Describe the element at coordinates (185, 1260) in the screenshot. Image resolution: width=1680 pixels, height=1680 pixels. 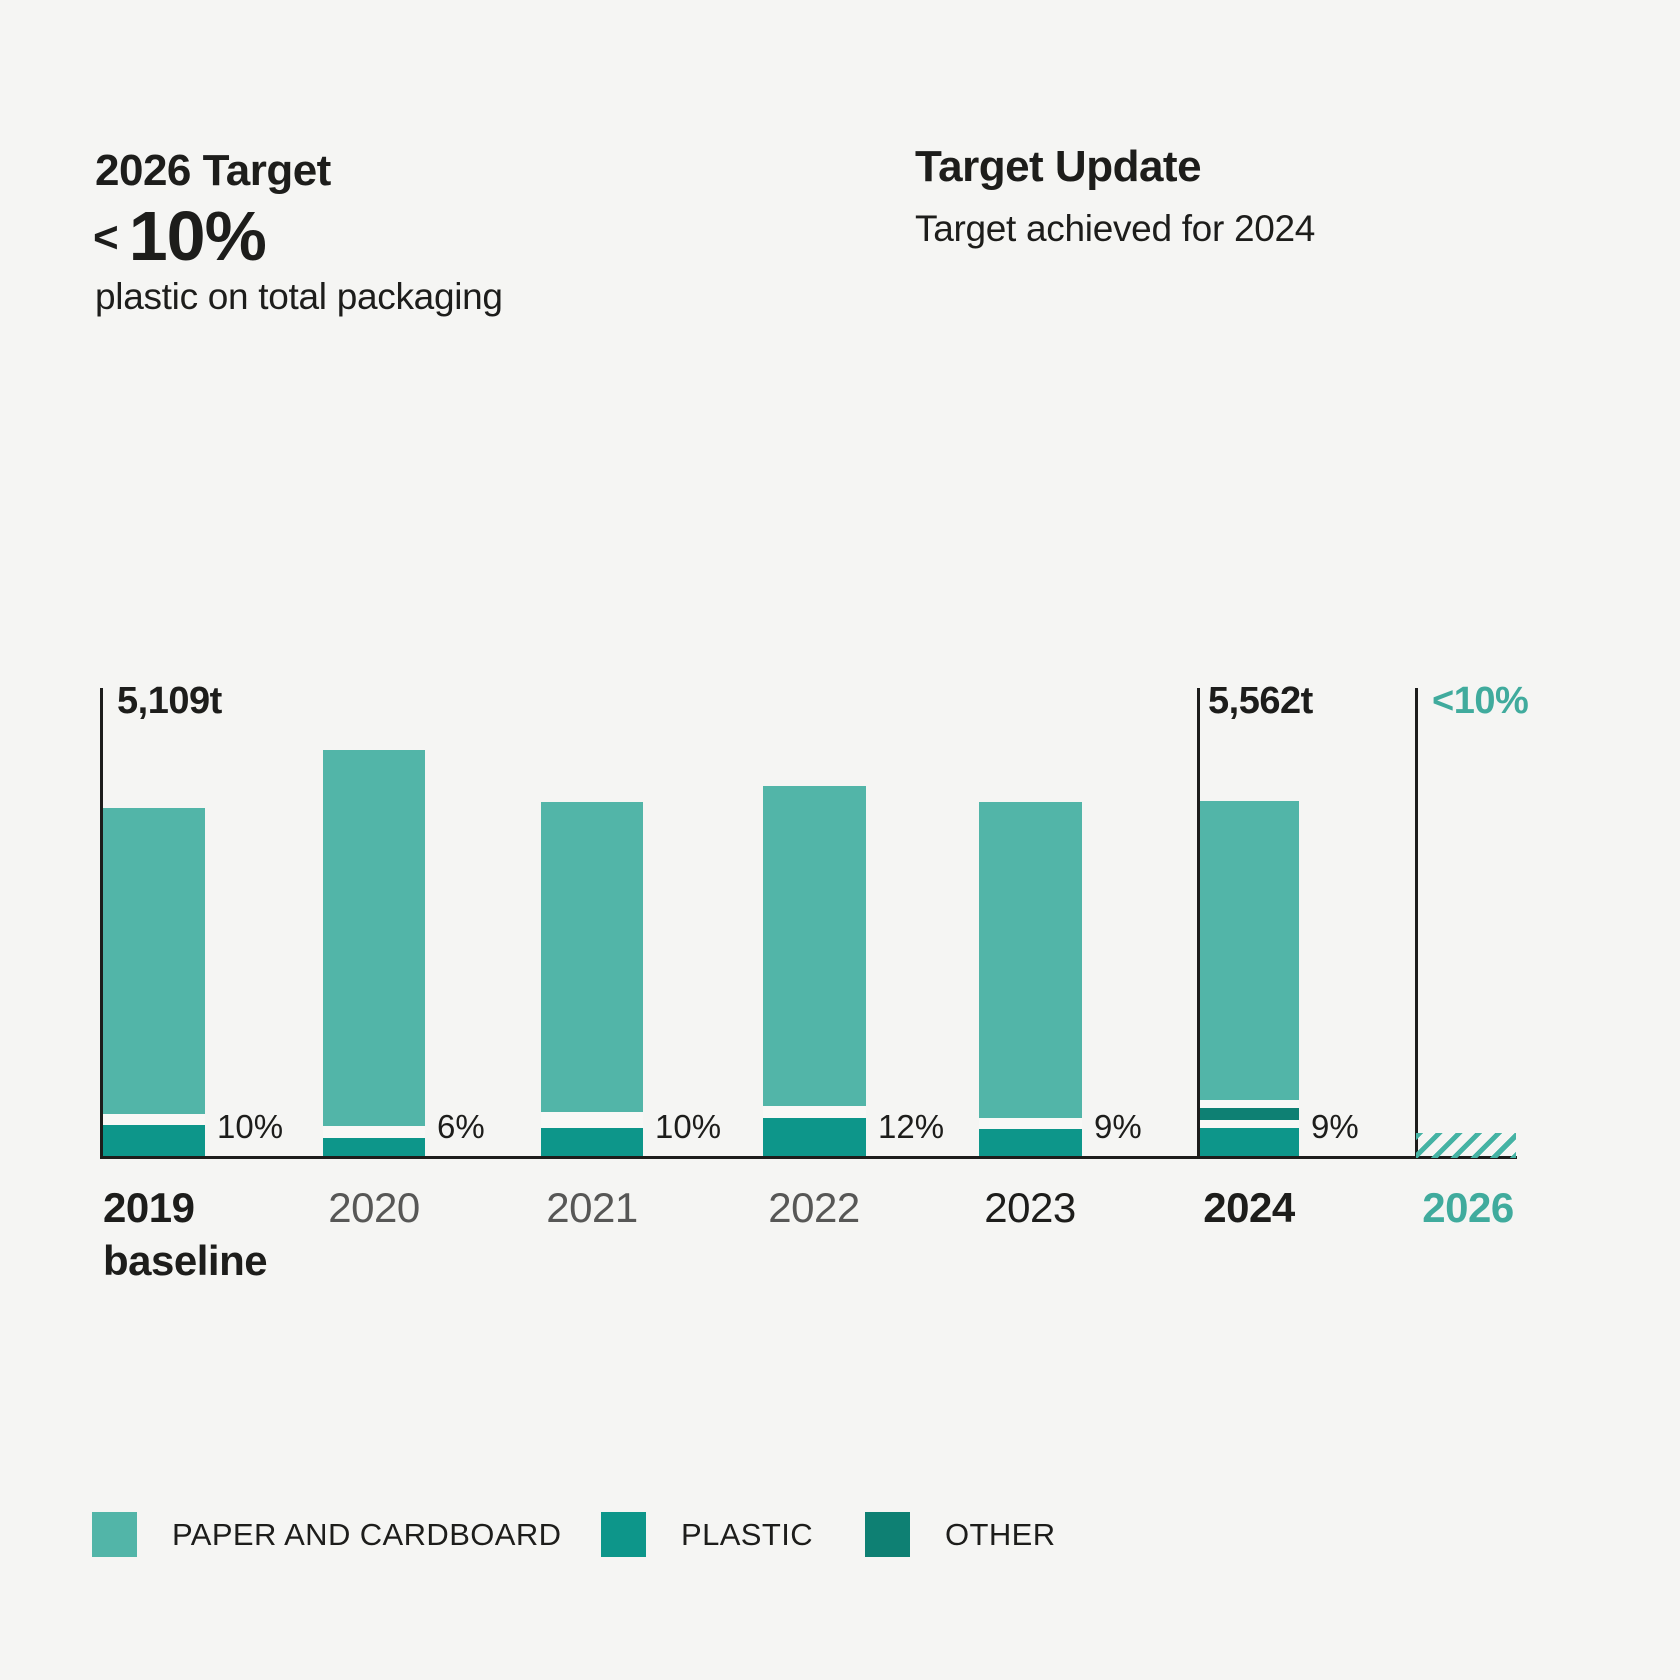
I see `baseline-text: baseline` at that location.